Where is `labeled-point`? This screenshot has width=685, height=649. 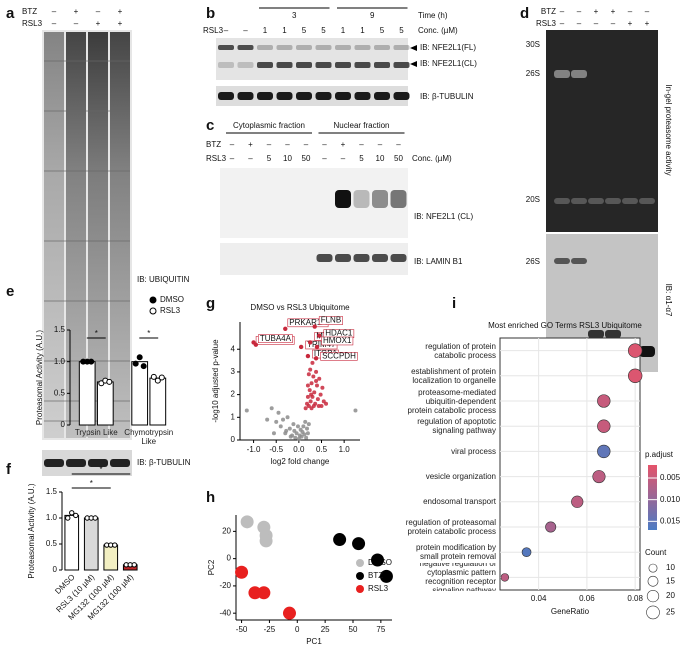 labeled-point is located at coordinates (314, 326).